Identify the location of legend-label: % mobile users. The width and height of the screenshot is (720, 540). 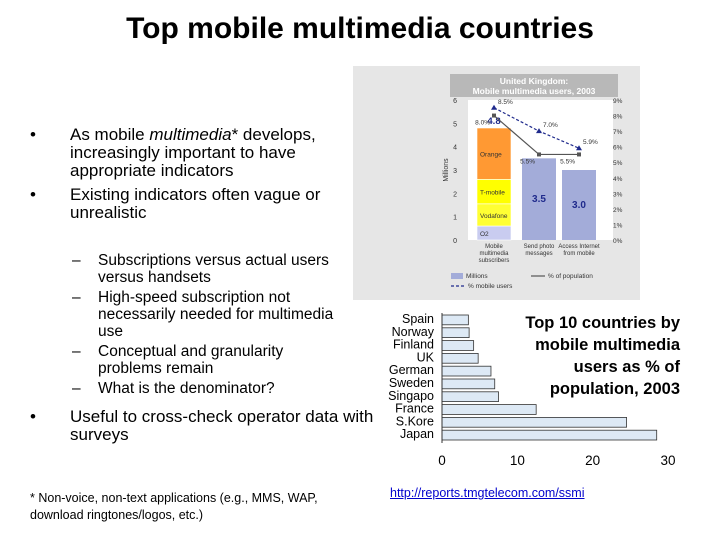
(490, 286).